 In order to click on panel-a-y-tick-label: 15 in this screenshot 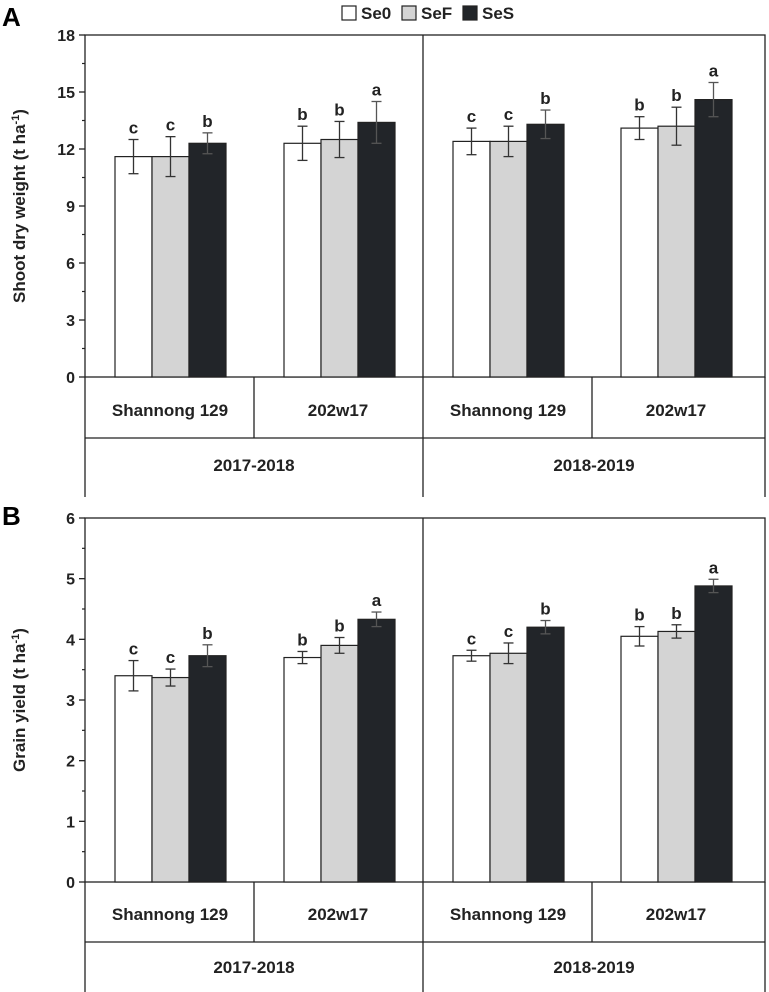, I will do `click(66, 93)`.